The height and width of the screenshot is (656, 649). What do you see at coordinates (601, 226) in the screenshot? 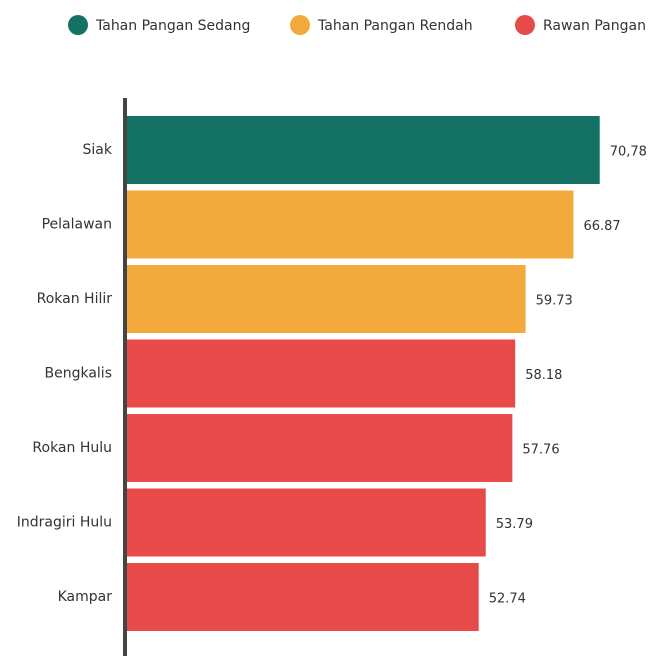
I see `value-label: 66.87` at bounding box center [601, 226].